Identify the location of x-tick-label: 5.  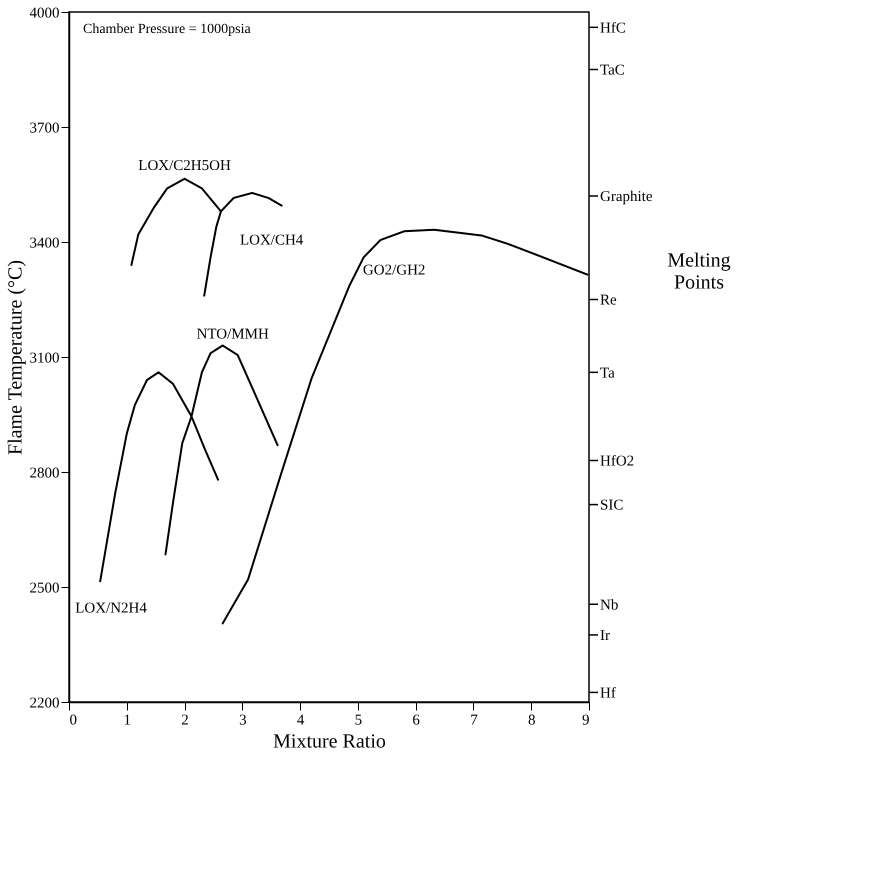
(358, 720).